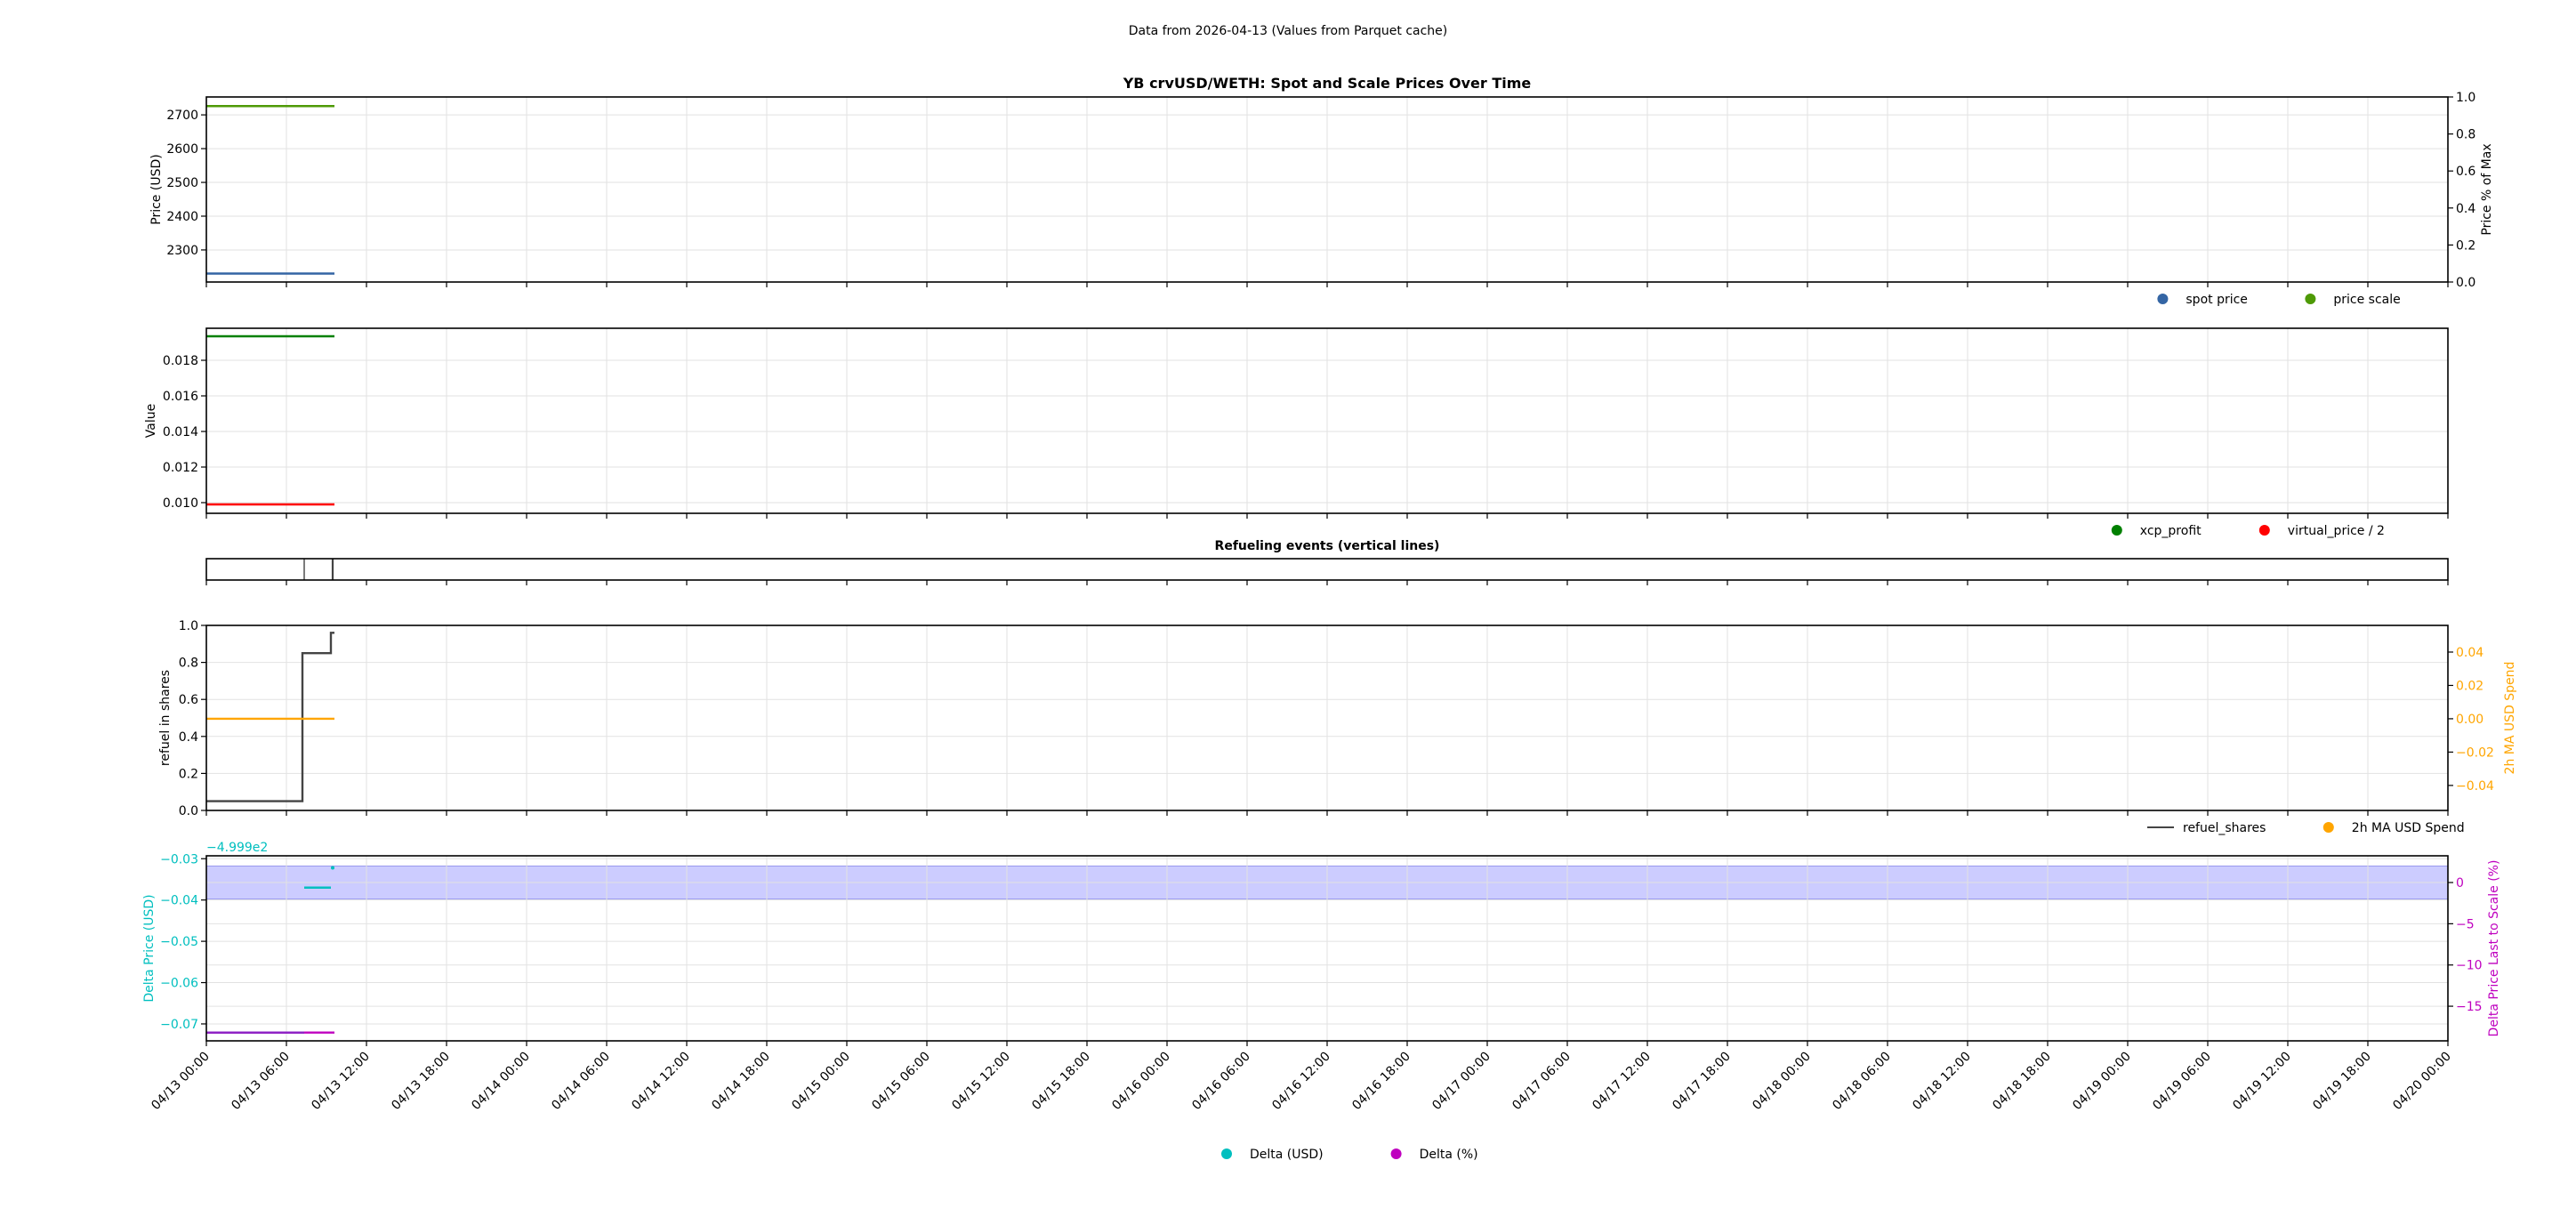 The image size is (2576, 1225). I want to click on y2-tick-label: 0, so click(2460, 883).